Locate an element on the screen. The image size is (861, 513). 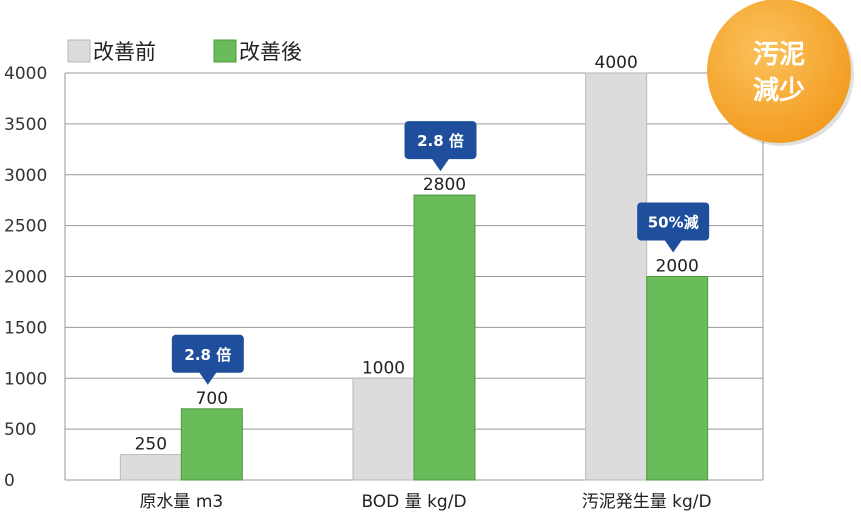
badge-circle is located at coordinates (779, 71).